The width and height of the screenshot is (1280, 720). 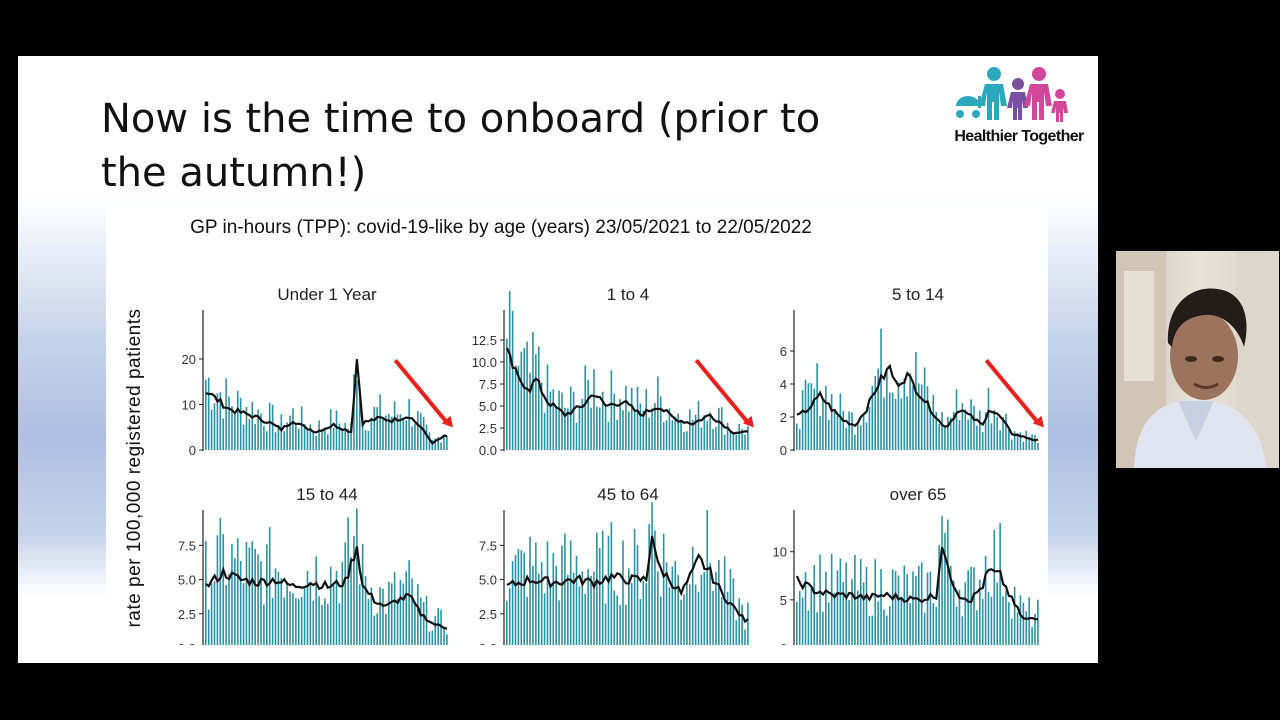 I want to click on panel-title: 45 to 64, so click(x=627, y=494).